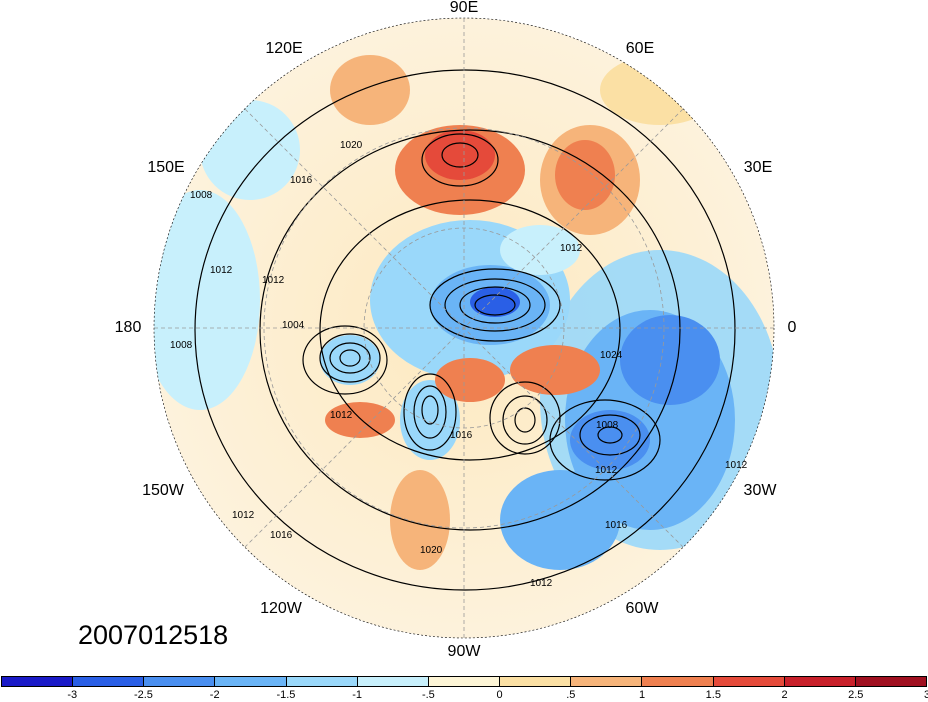 This screenshot has width=928, height=702. Describe the element at coordinates (464, 8) in the screenshot. I see `lon-label-90e: 90E` at that location.